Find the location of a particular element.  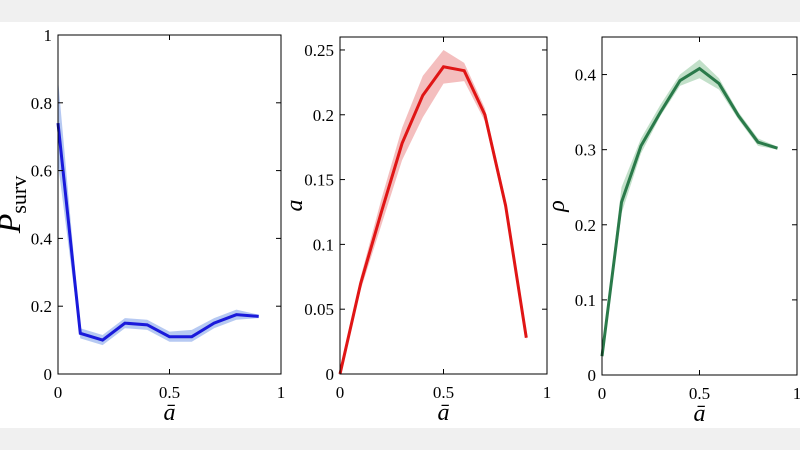

y-axis-label-main: a is located at coordinates (295, 206).